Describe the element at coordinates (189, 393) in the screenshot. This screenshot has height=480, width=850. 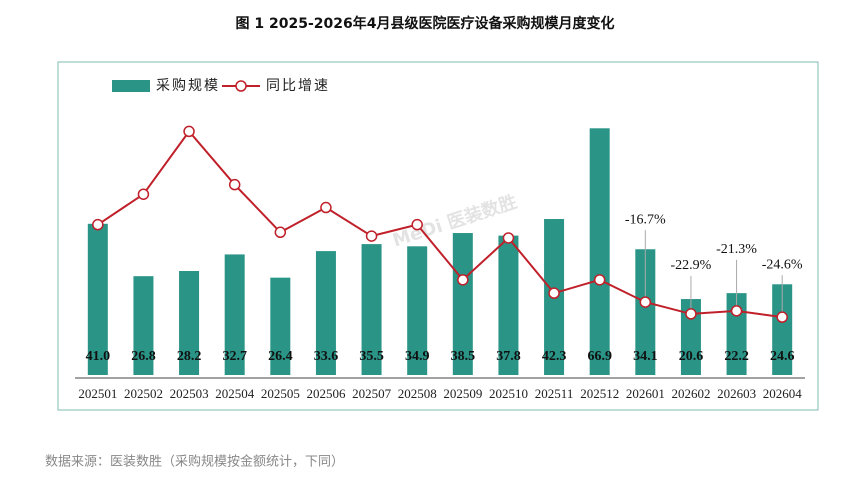
I see `x-tick-label: 202503` at that location.